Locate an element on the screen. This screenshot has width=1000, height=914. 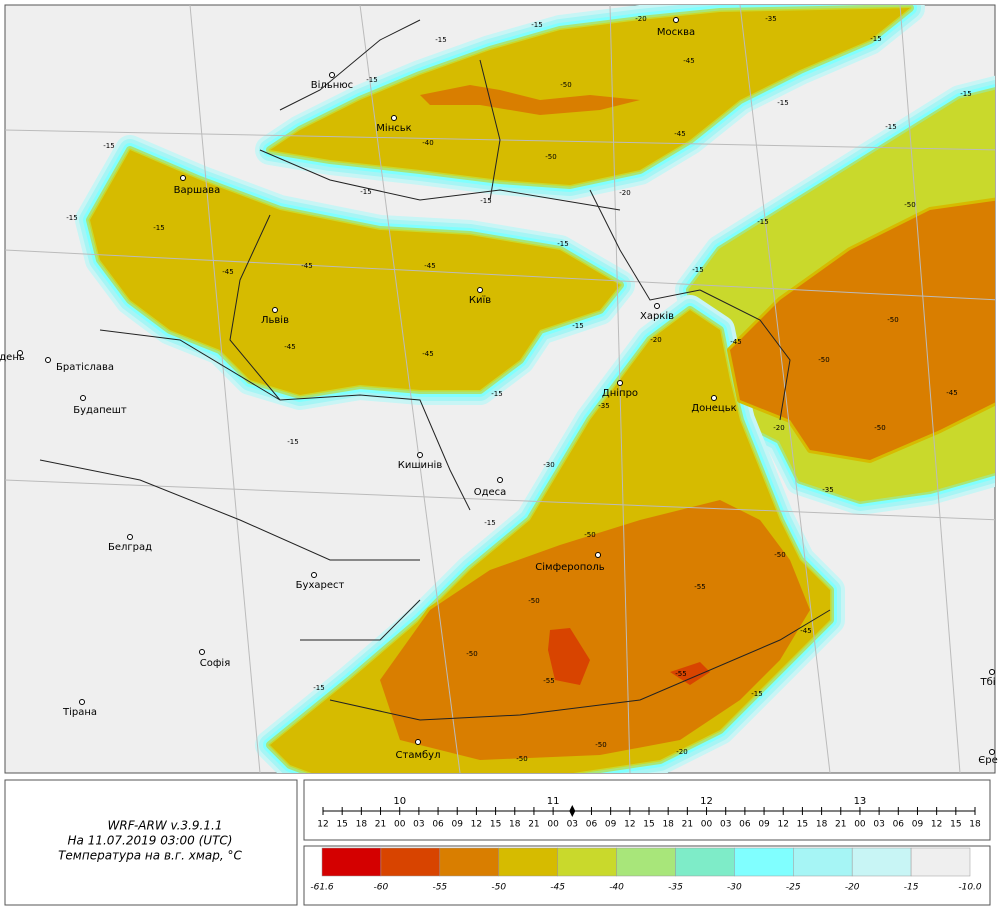
legend-label: -60 is located at coordinates (381, 888).